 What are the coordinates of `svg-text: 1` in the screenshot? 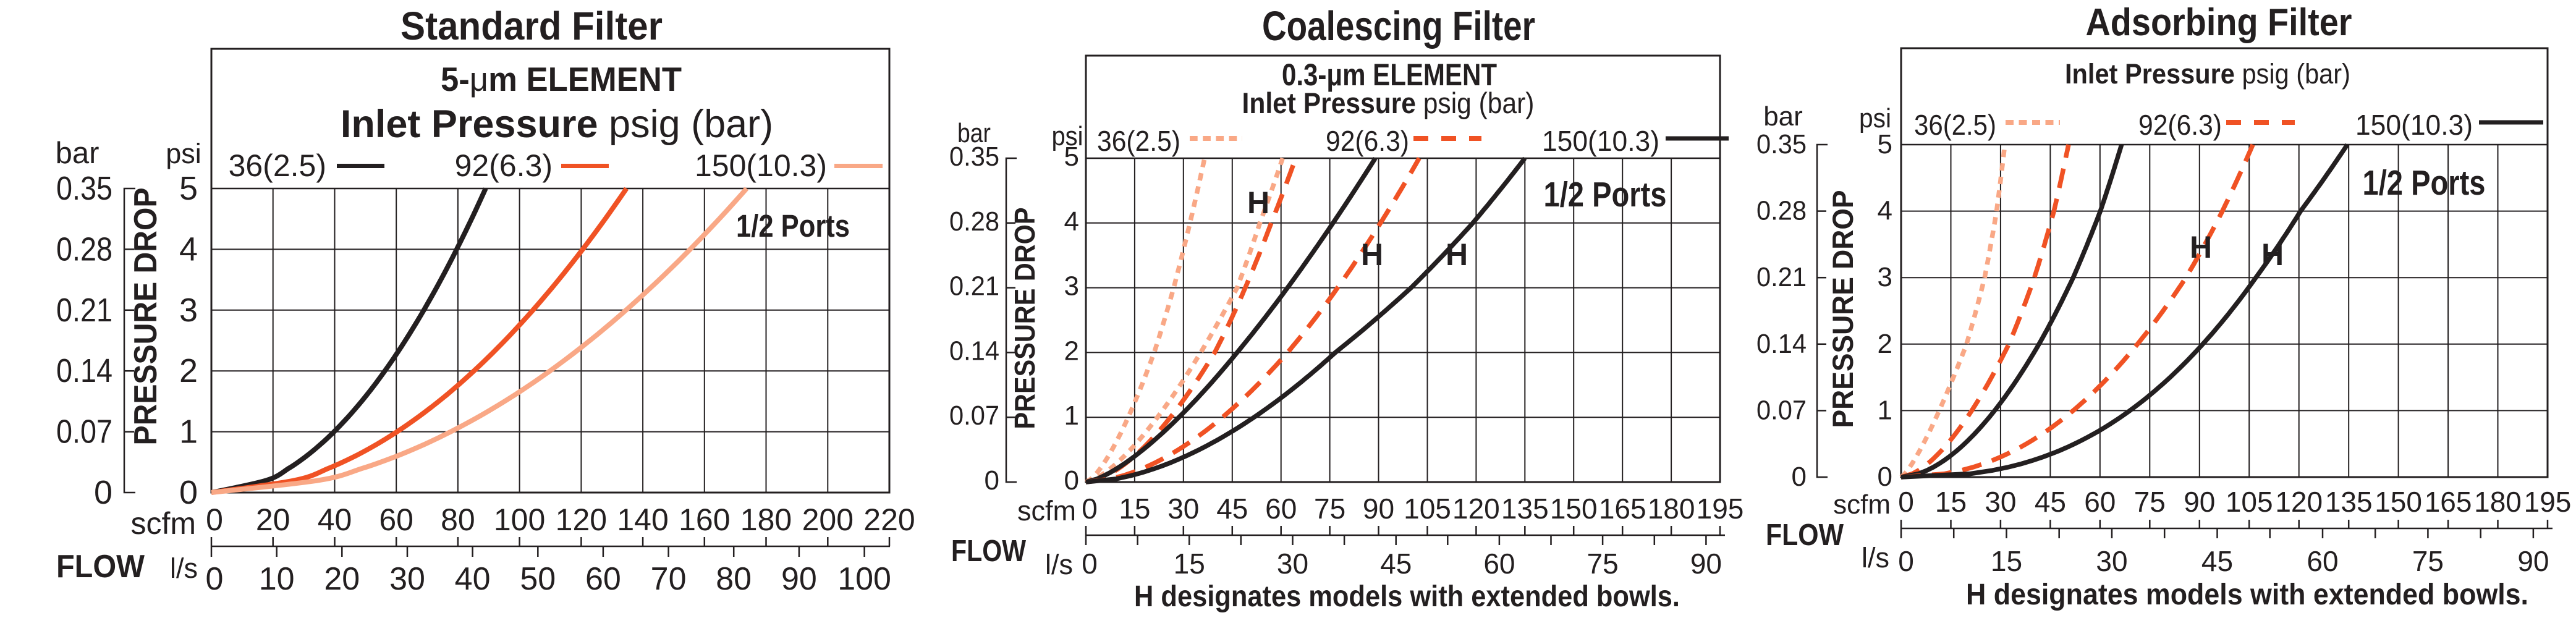 It's located at (1071, 416).